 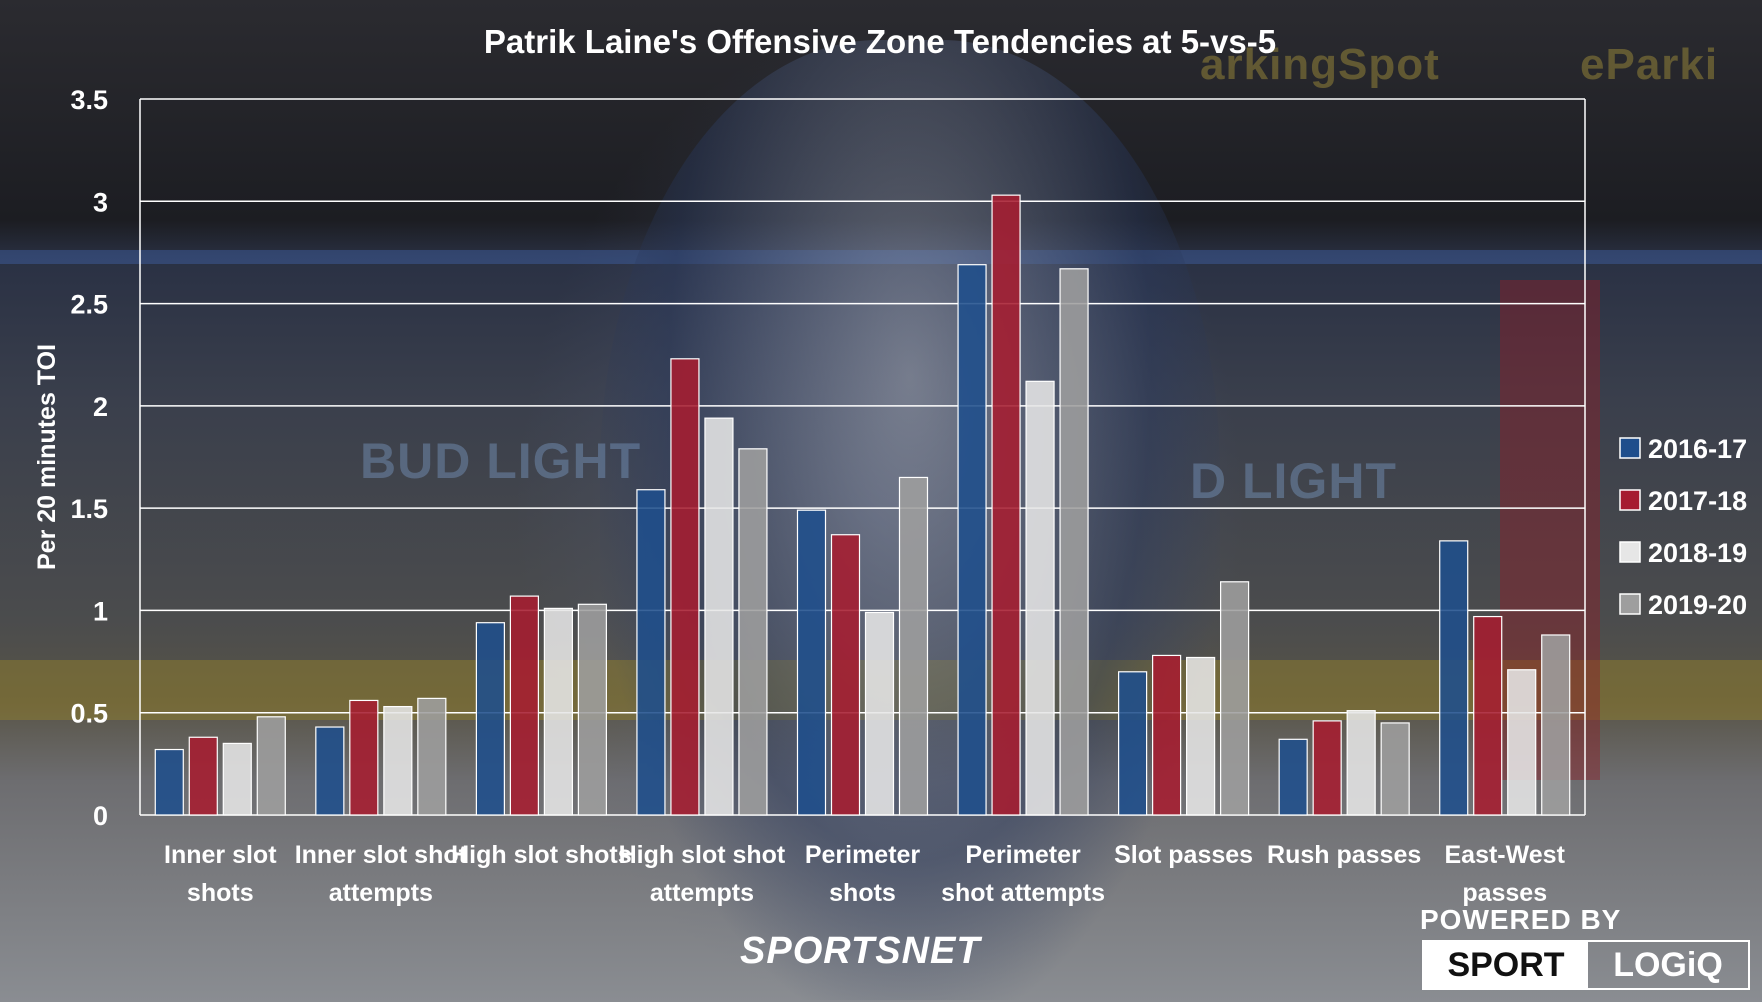 I want to click on ad-text-2: D LIGHT, so click(x=1293, y=481).